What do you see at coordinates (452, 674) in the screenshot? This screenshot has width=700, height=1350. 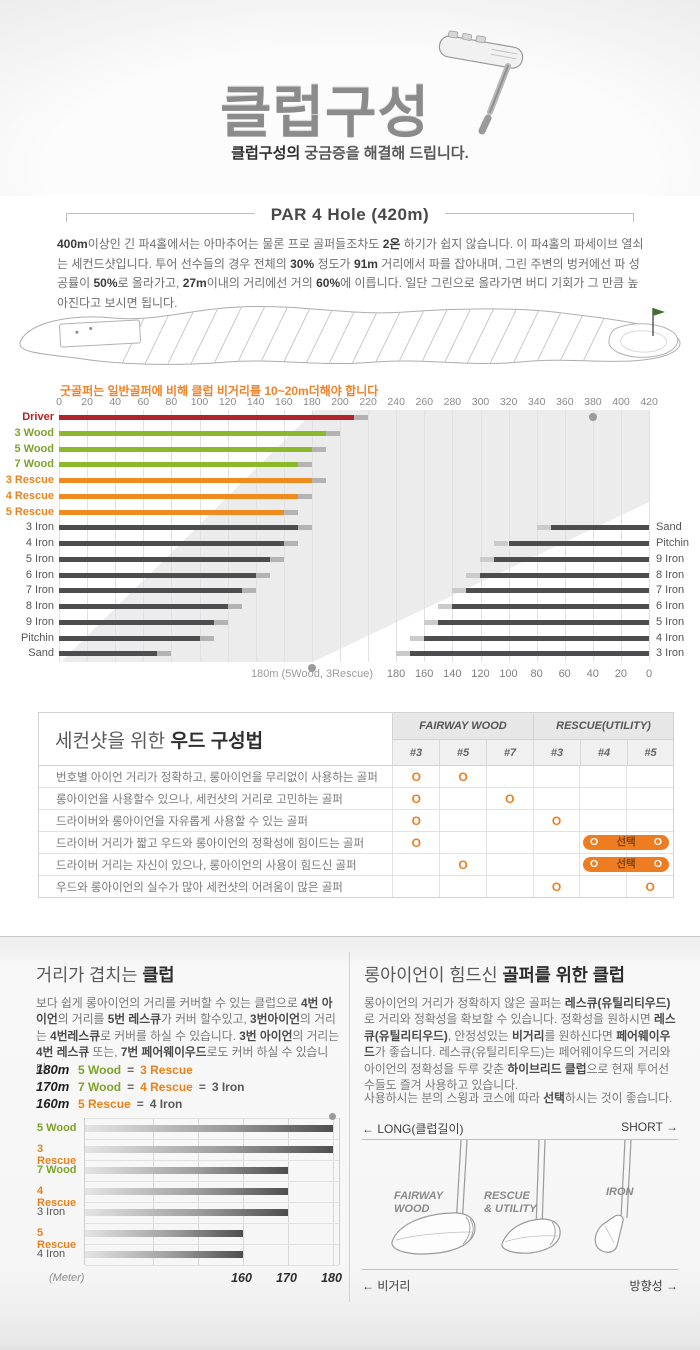 I see `axis-label-bottom: 140` at bounding box center [452, 674].